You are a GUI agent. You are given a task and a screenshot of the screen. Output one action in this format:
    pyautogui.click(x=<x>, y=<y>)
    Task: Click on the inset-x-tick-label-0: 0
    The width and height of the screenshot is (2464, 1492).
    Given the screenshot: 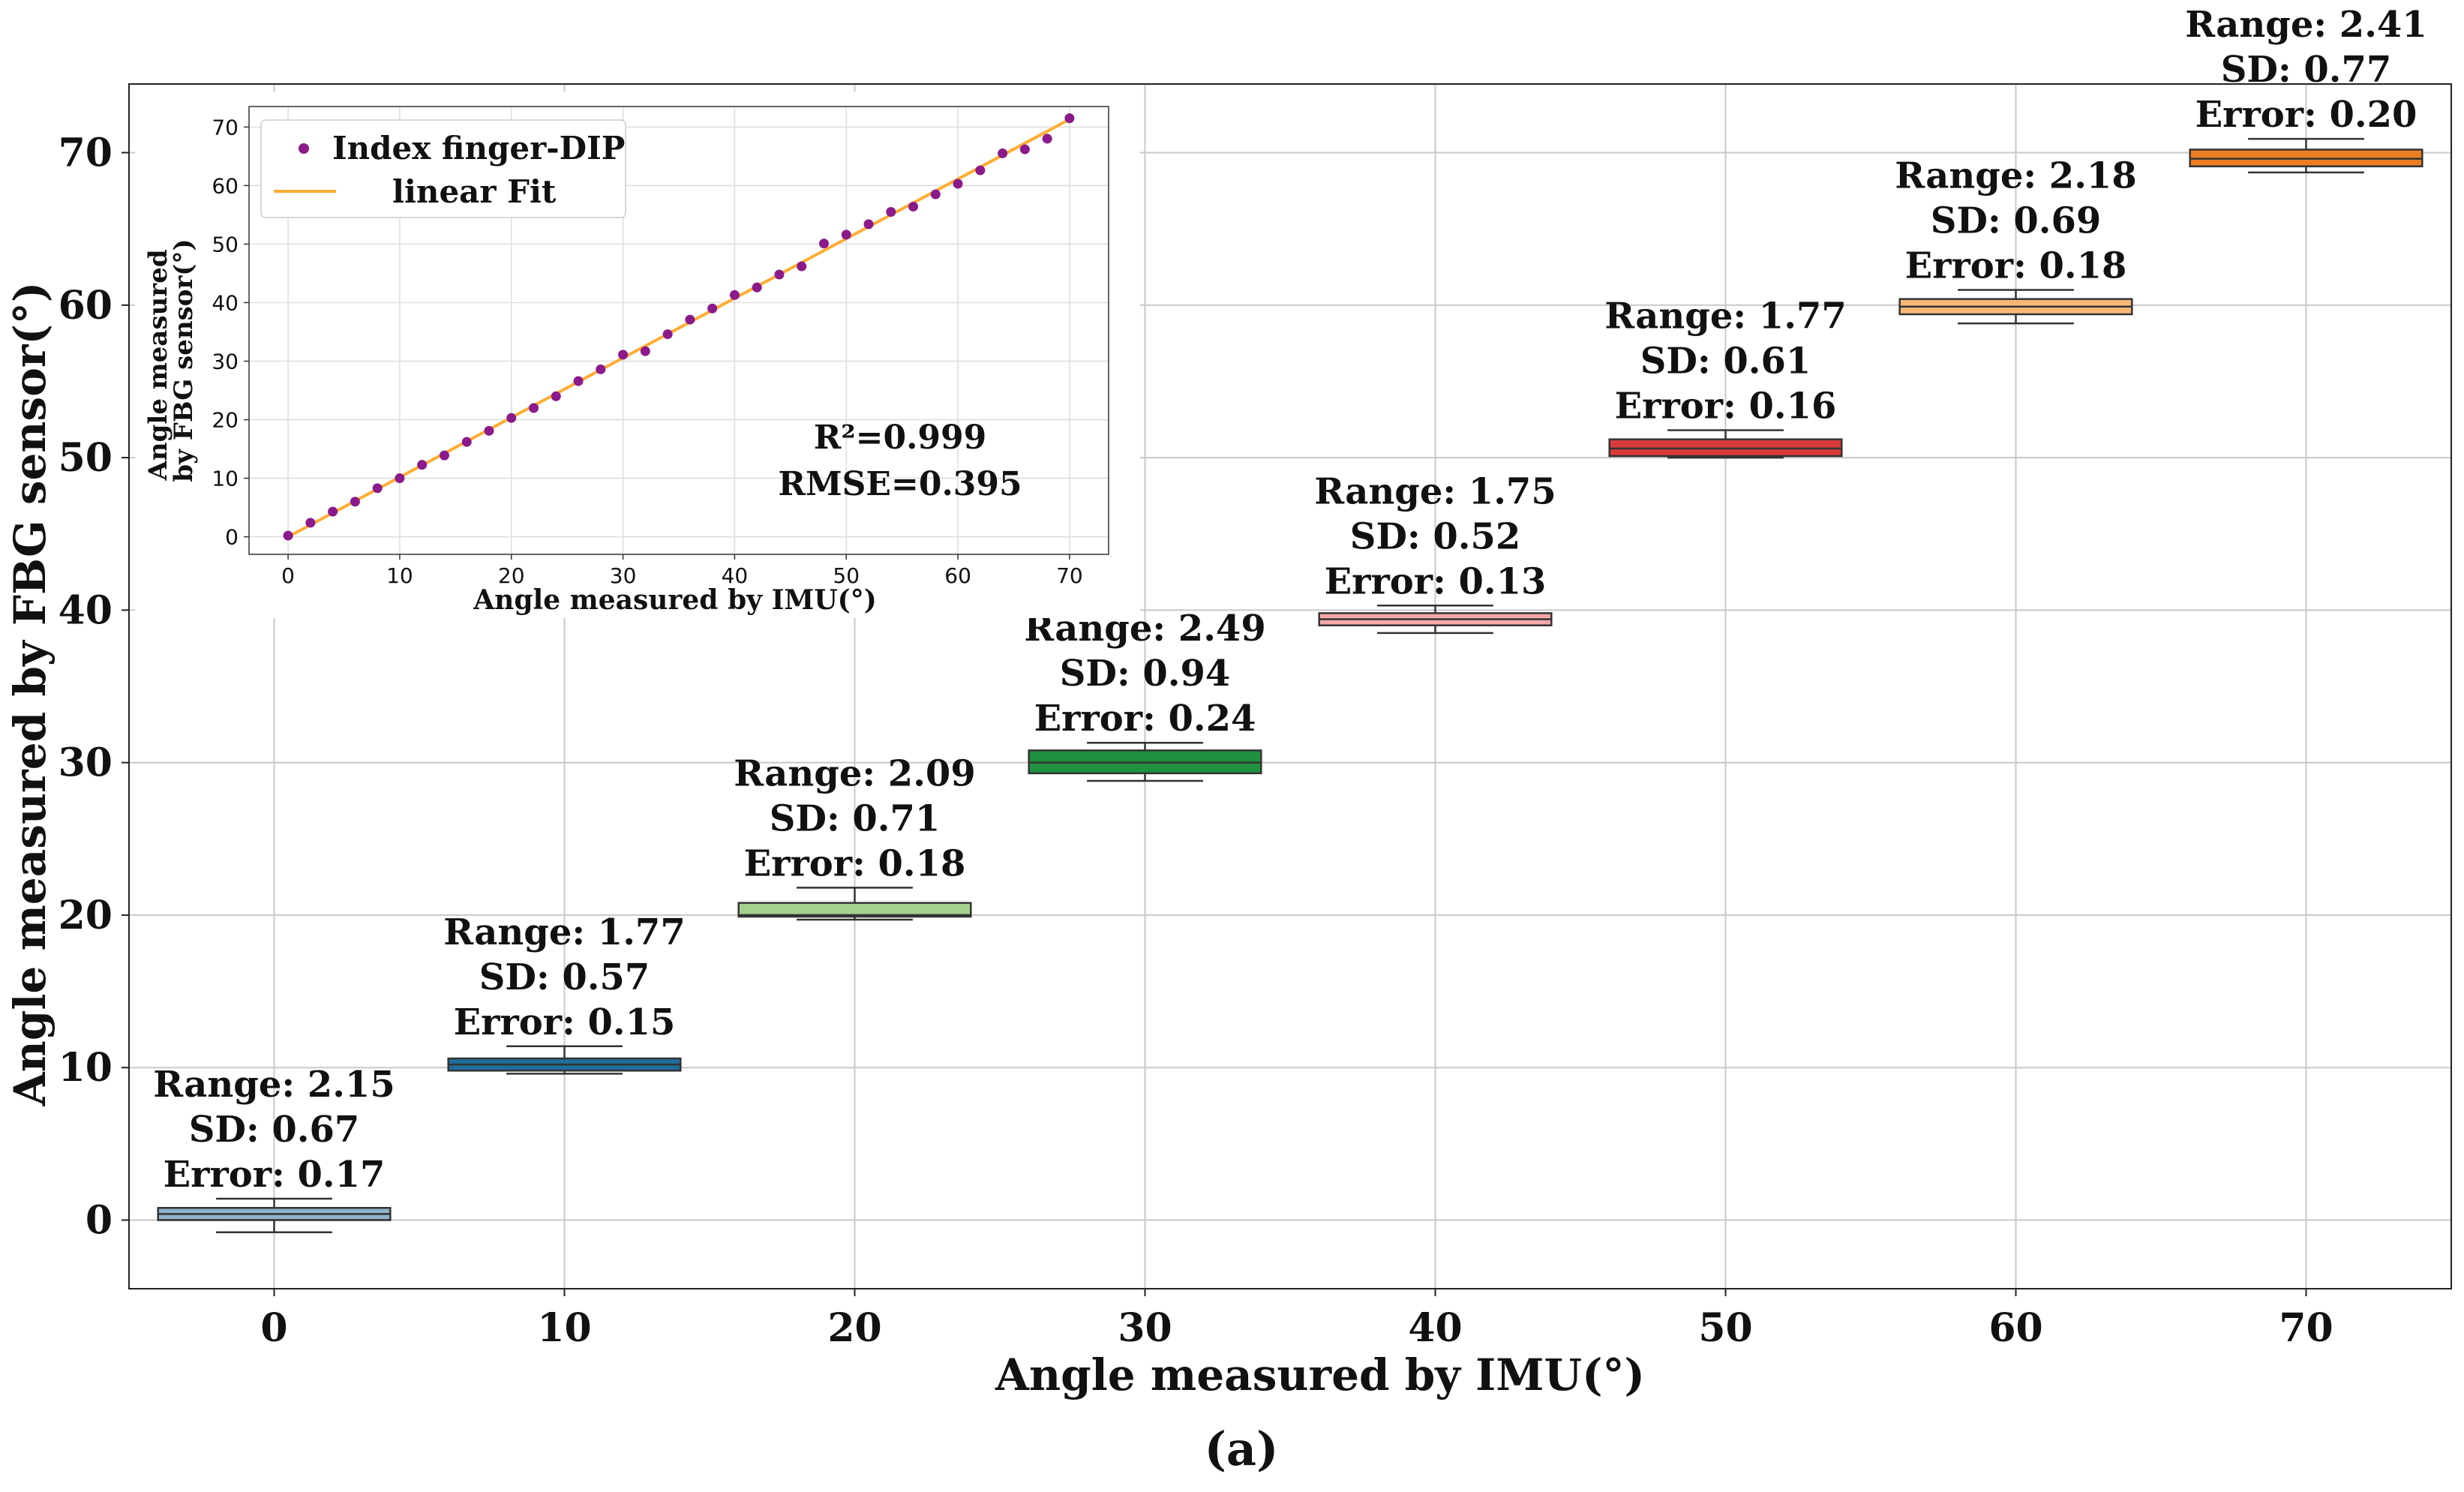 What is the action you would take?
    pyautogui.click(x=288, y=576)
    